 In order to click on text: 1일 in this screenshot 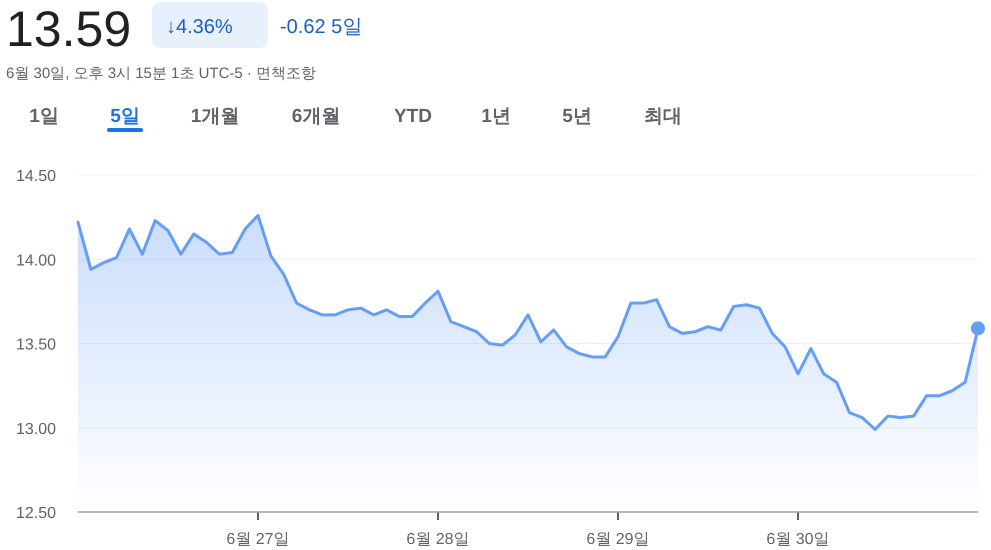, I will do `click(44, 116)`.